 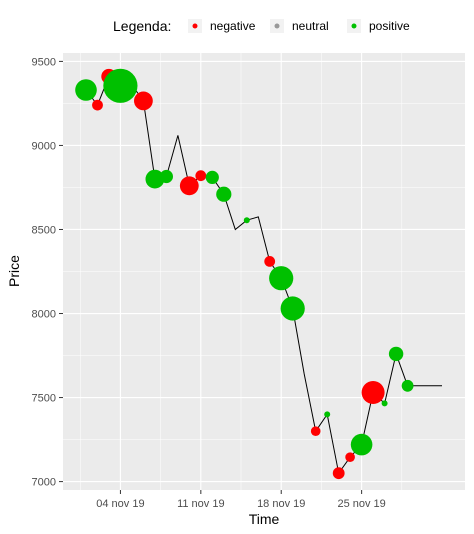 I want to click on legend-title: Legenda:, so click(x=142, y=26).